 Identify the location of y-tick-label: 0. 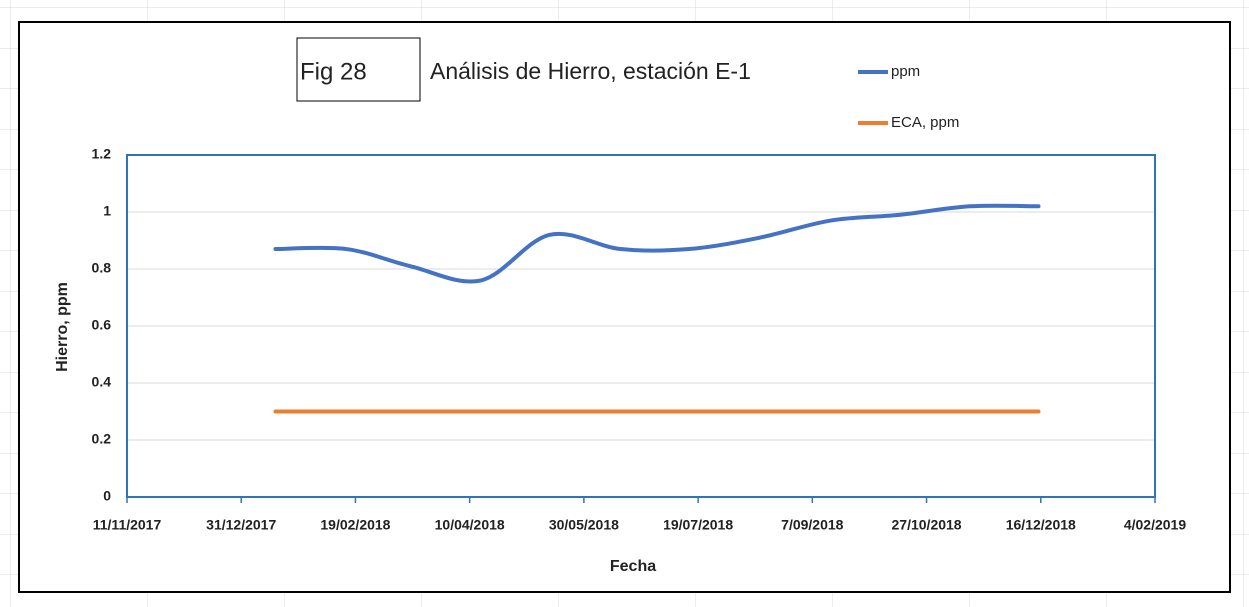
(107, 496).